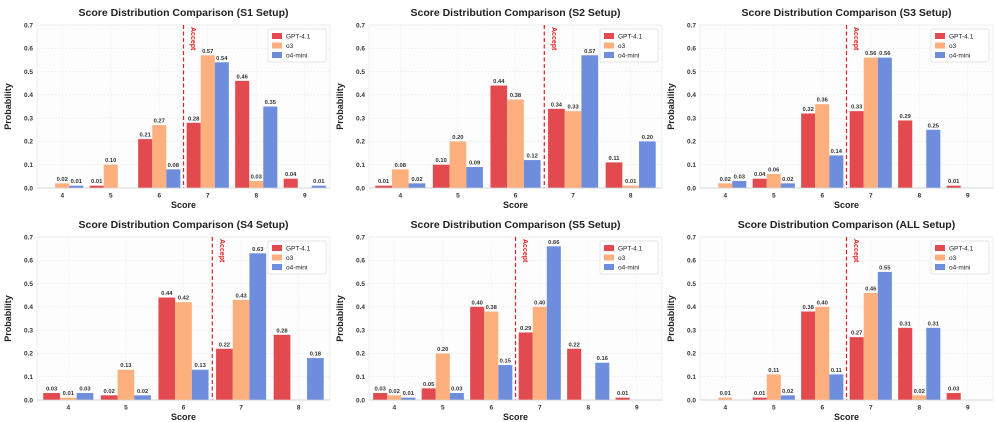 This screenshot has height=422, width=997. Describe the element at coordinates (515, 13) in the screenshot. I see `chart-title: Score Distribution Comparison (S2 Setup)` at that location.